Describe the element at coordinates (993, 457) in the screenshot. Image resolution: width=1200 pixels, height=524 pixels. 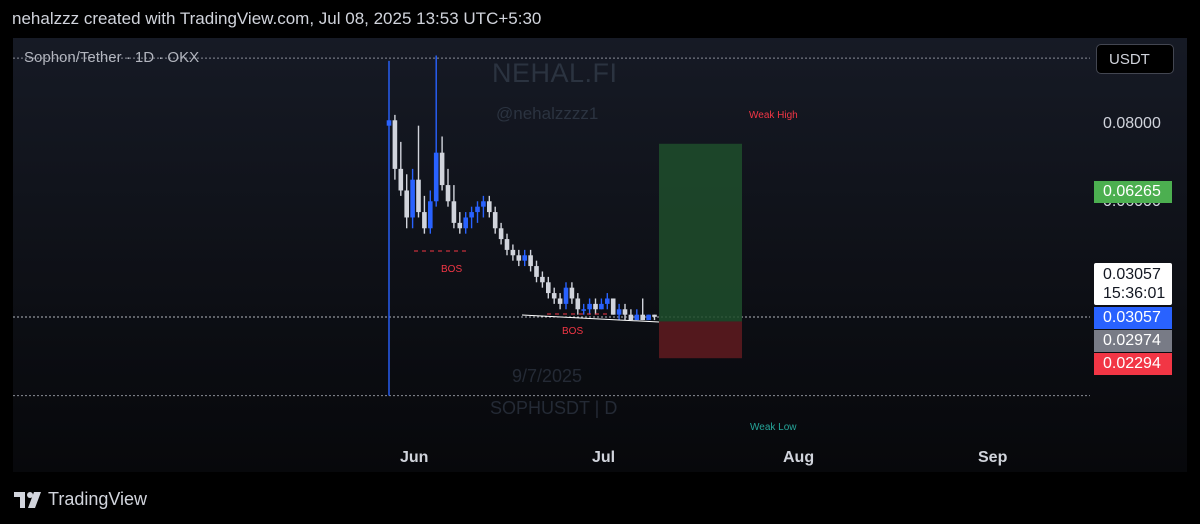
I see `x-tick-sep: Sep` at that location.